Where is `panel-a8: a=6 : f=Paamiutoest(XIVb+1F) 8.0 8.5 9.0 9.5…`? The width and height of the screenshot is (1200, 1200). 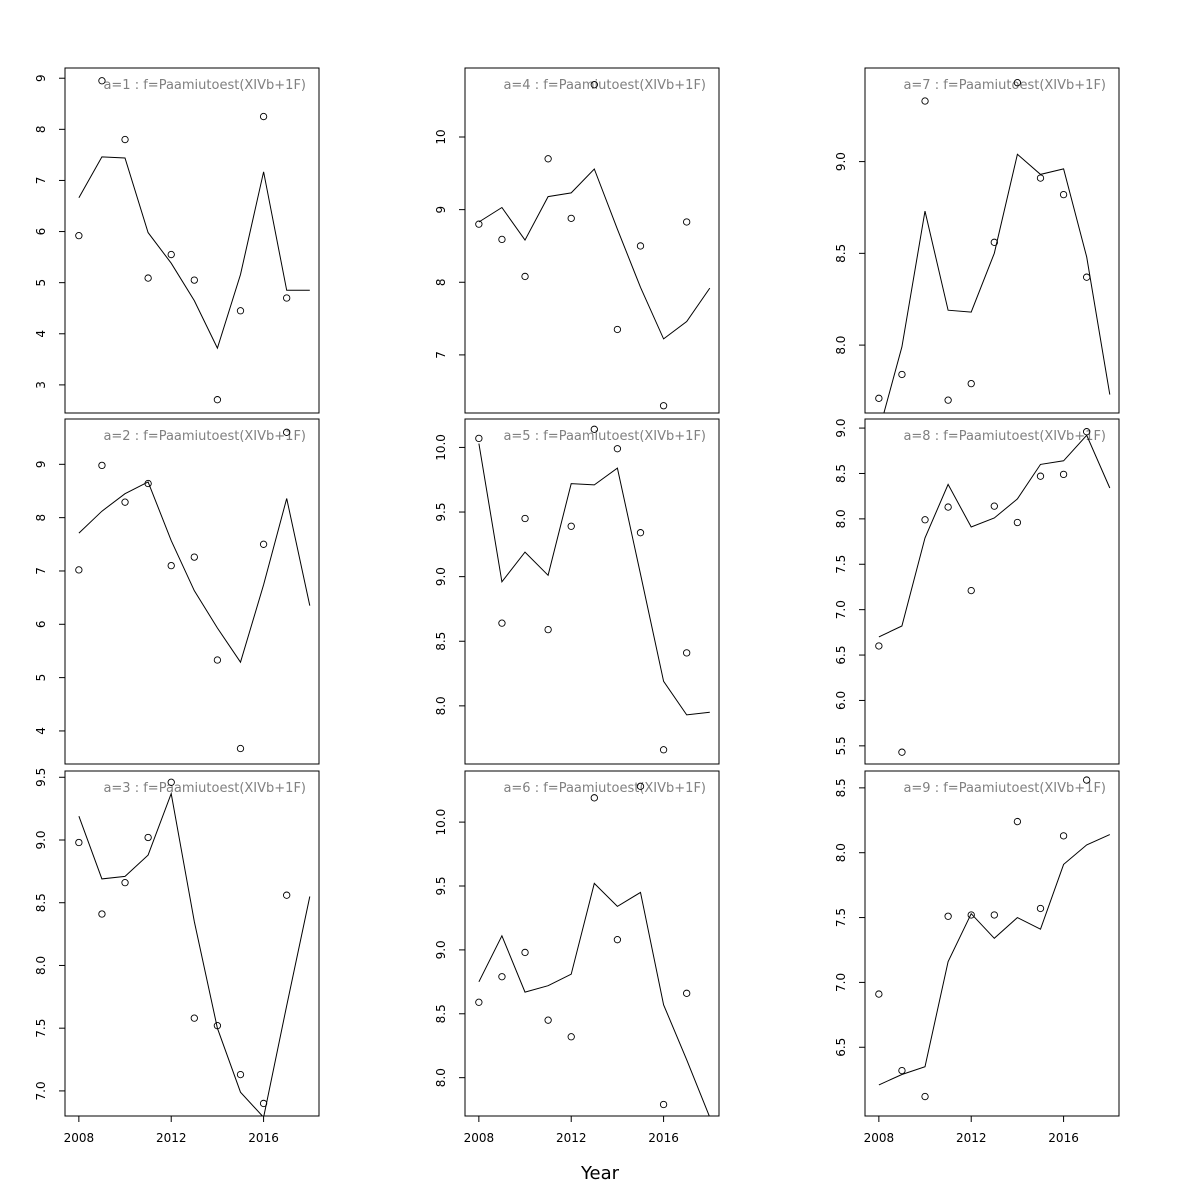
panel-a8: a=6 : f=Paamiutoest(XIVb+1F) 8.0 8.5 9.0 9.5… is located at coordinates (577, 957).